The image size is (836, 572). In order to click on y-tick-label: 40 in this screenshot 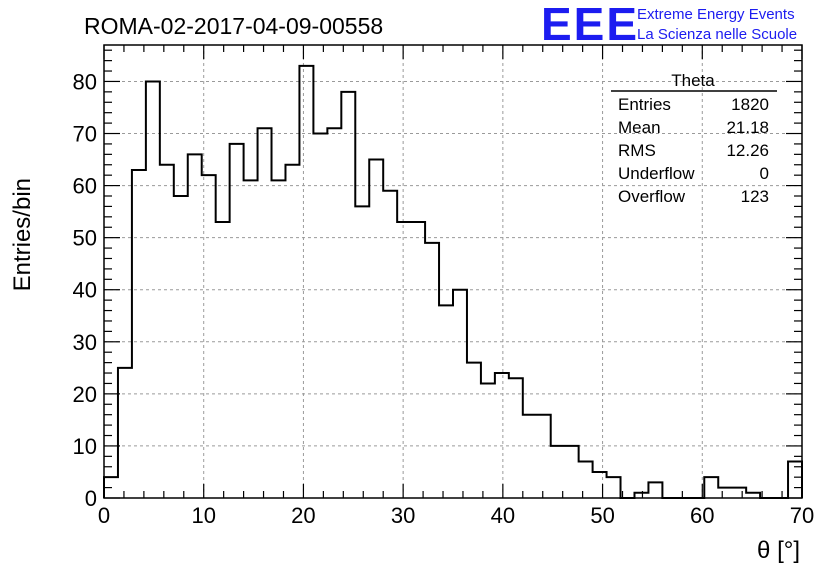, I will do `click(85, 290)`.